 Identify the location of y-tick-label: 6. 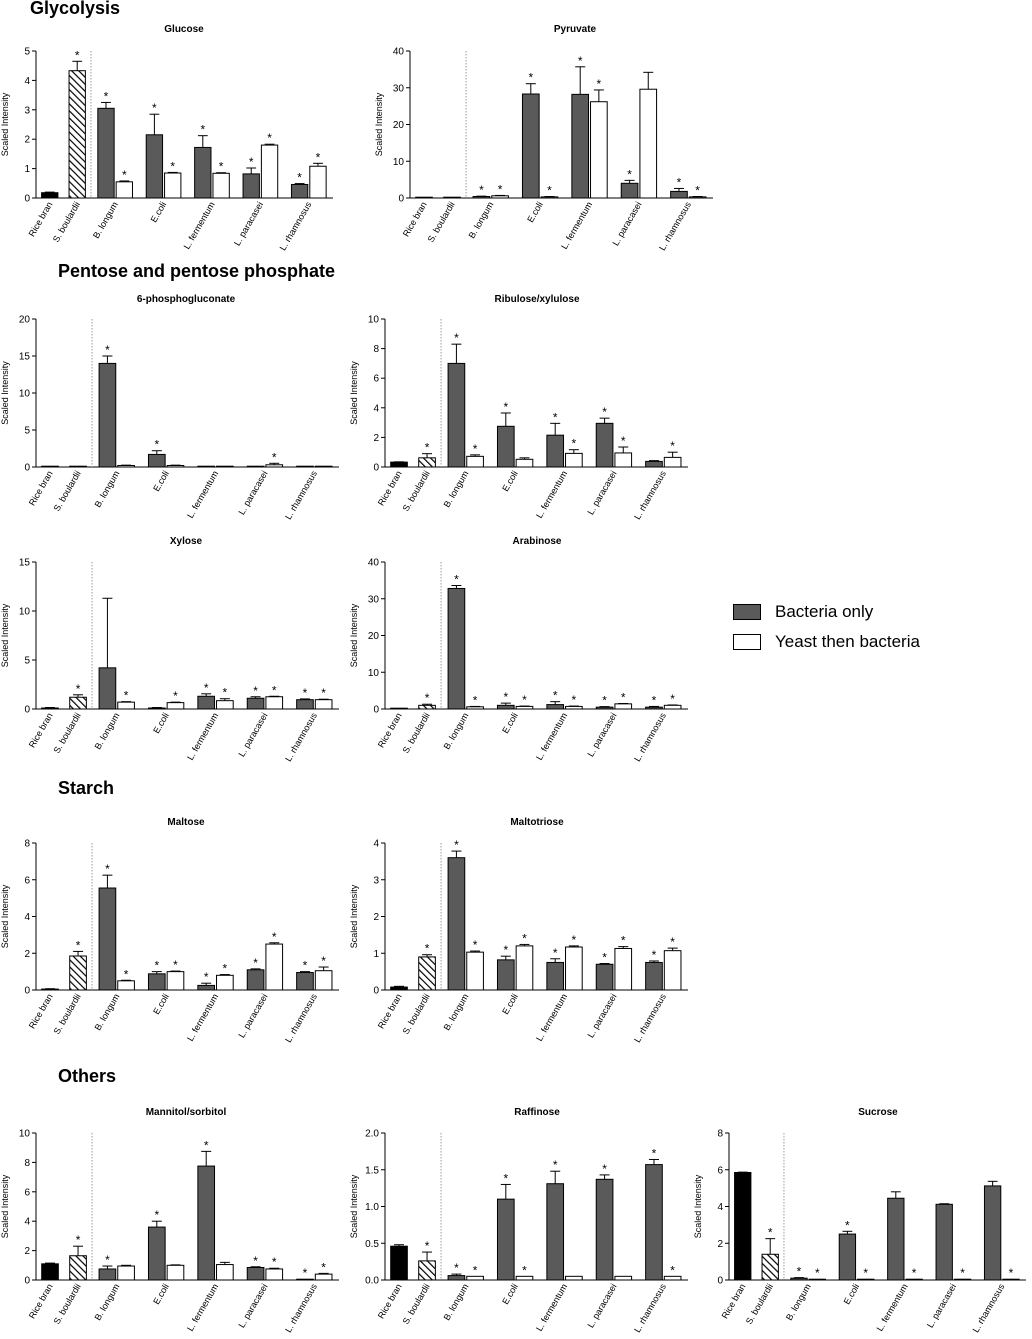
(27, 880).